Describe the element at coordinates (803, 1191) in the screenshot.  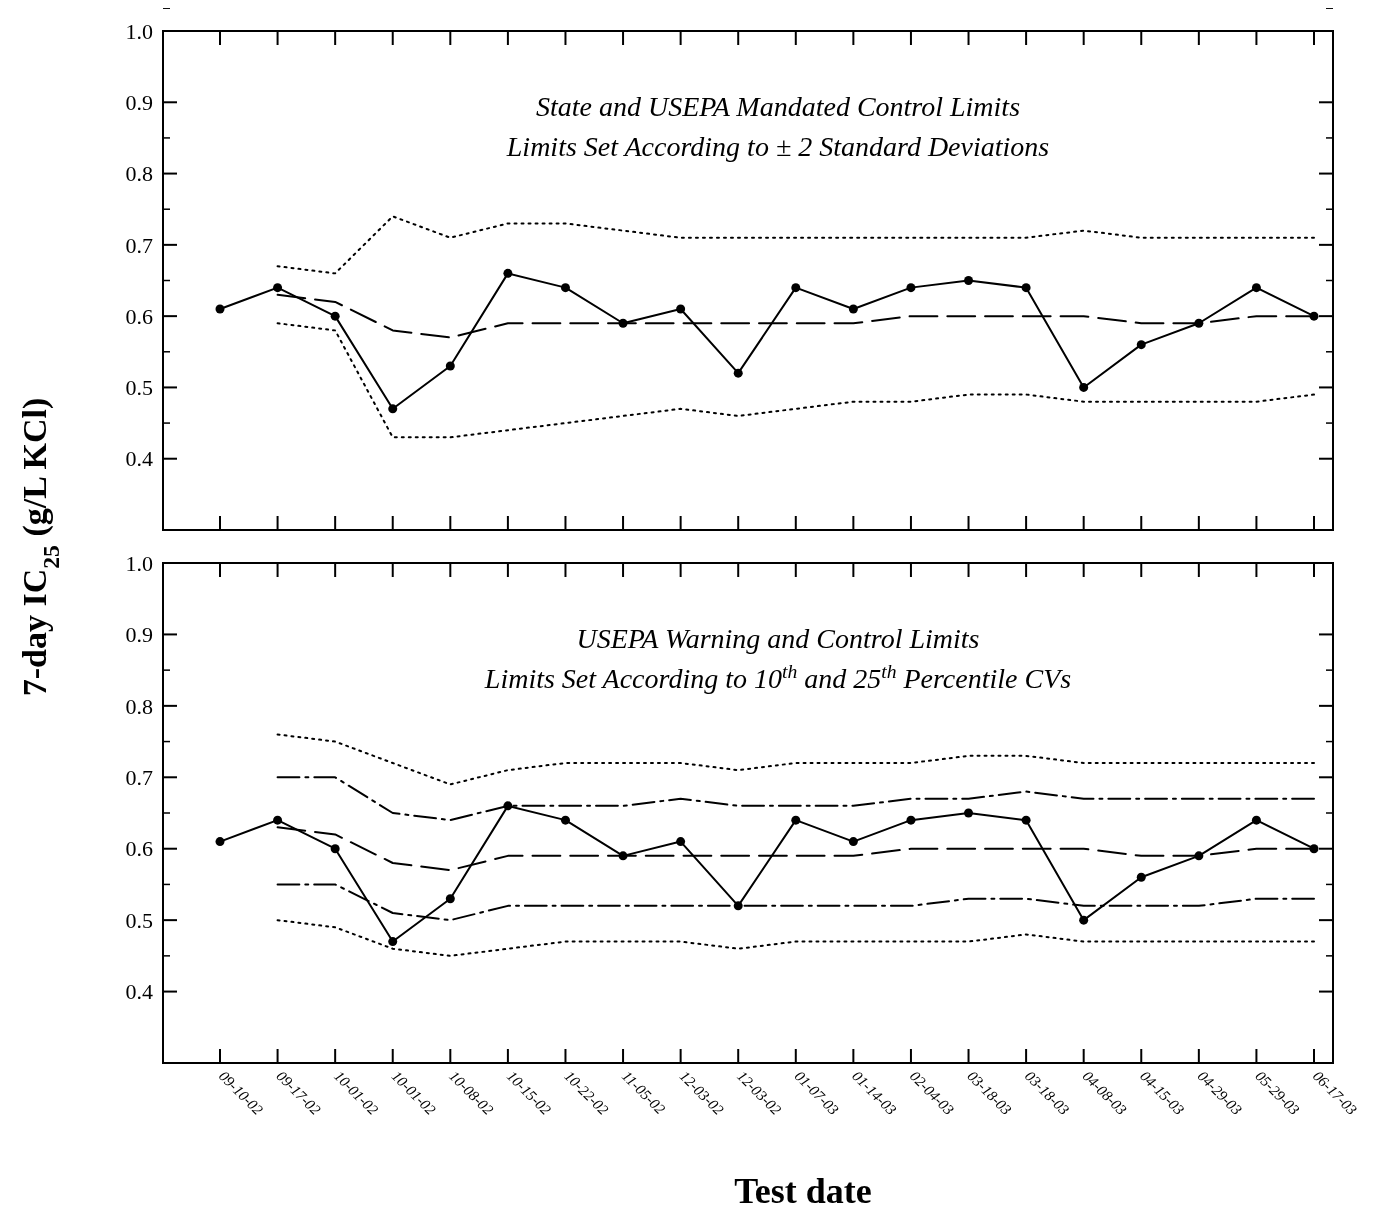
I see `x-axis-title: Test date` at that location.